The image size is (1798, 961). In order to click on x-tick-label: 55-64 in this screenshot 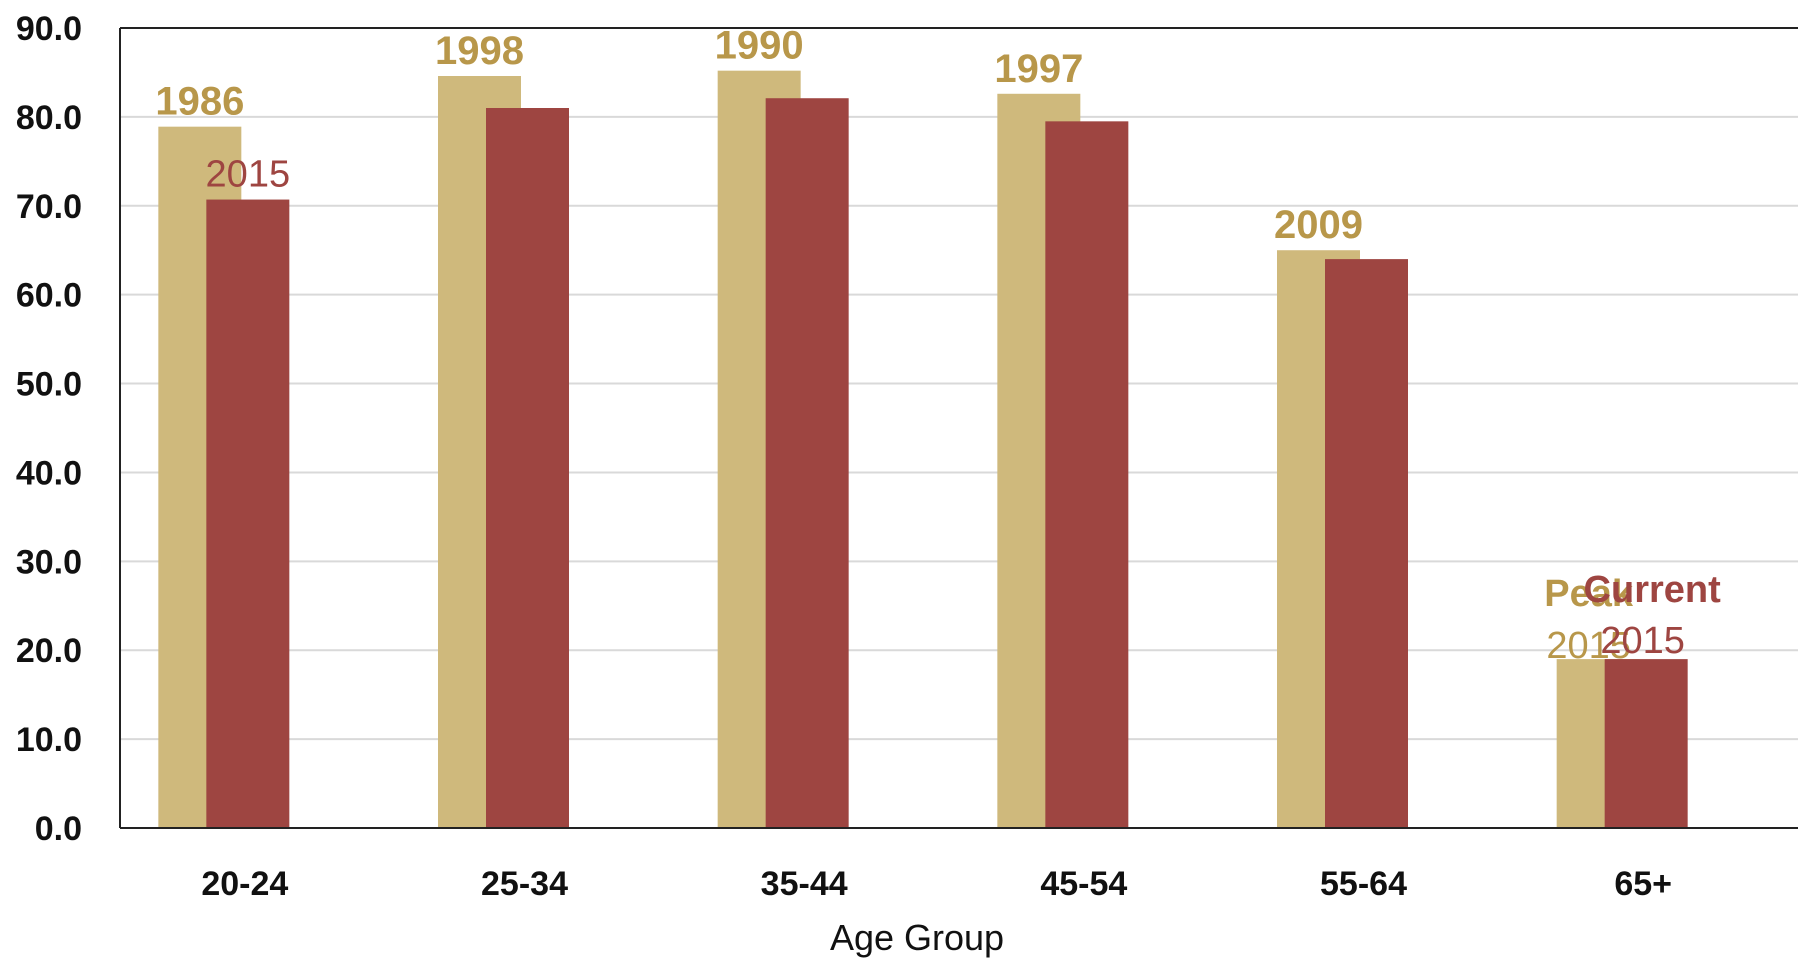, I will do `click(1363, 884)`.